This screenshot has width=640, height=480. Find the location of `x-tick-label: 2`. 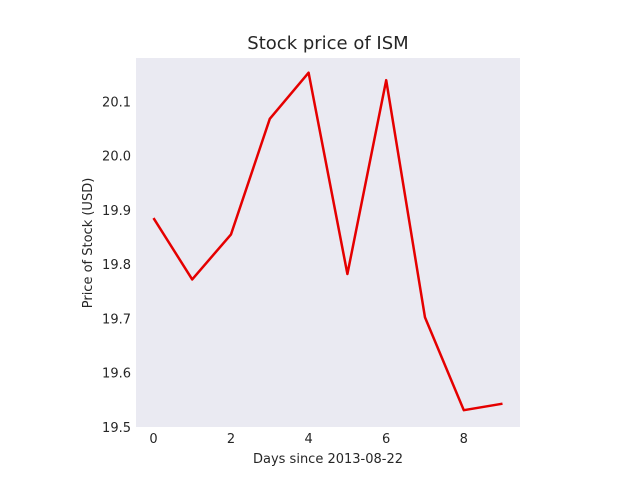

x-tick-label: 2 is located at coordinates (231, 439).